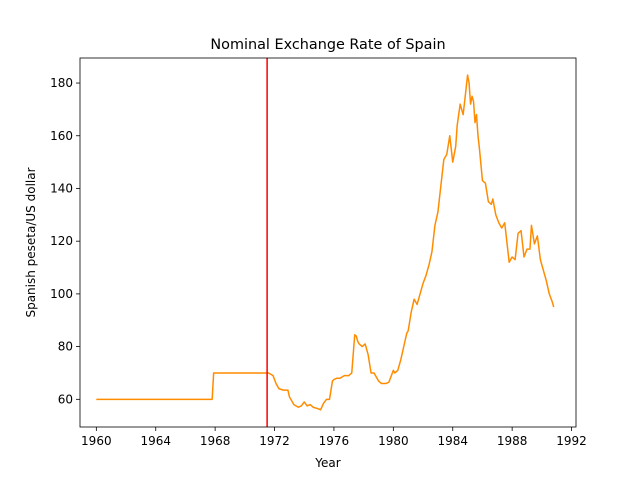 This screenshot has height=480, width=640. Describe the element at coordinates (452, 441) in the screenshot. I see `x-tick-label: 1984` at that location.